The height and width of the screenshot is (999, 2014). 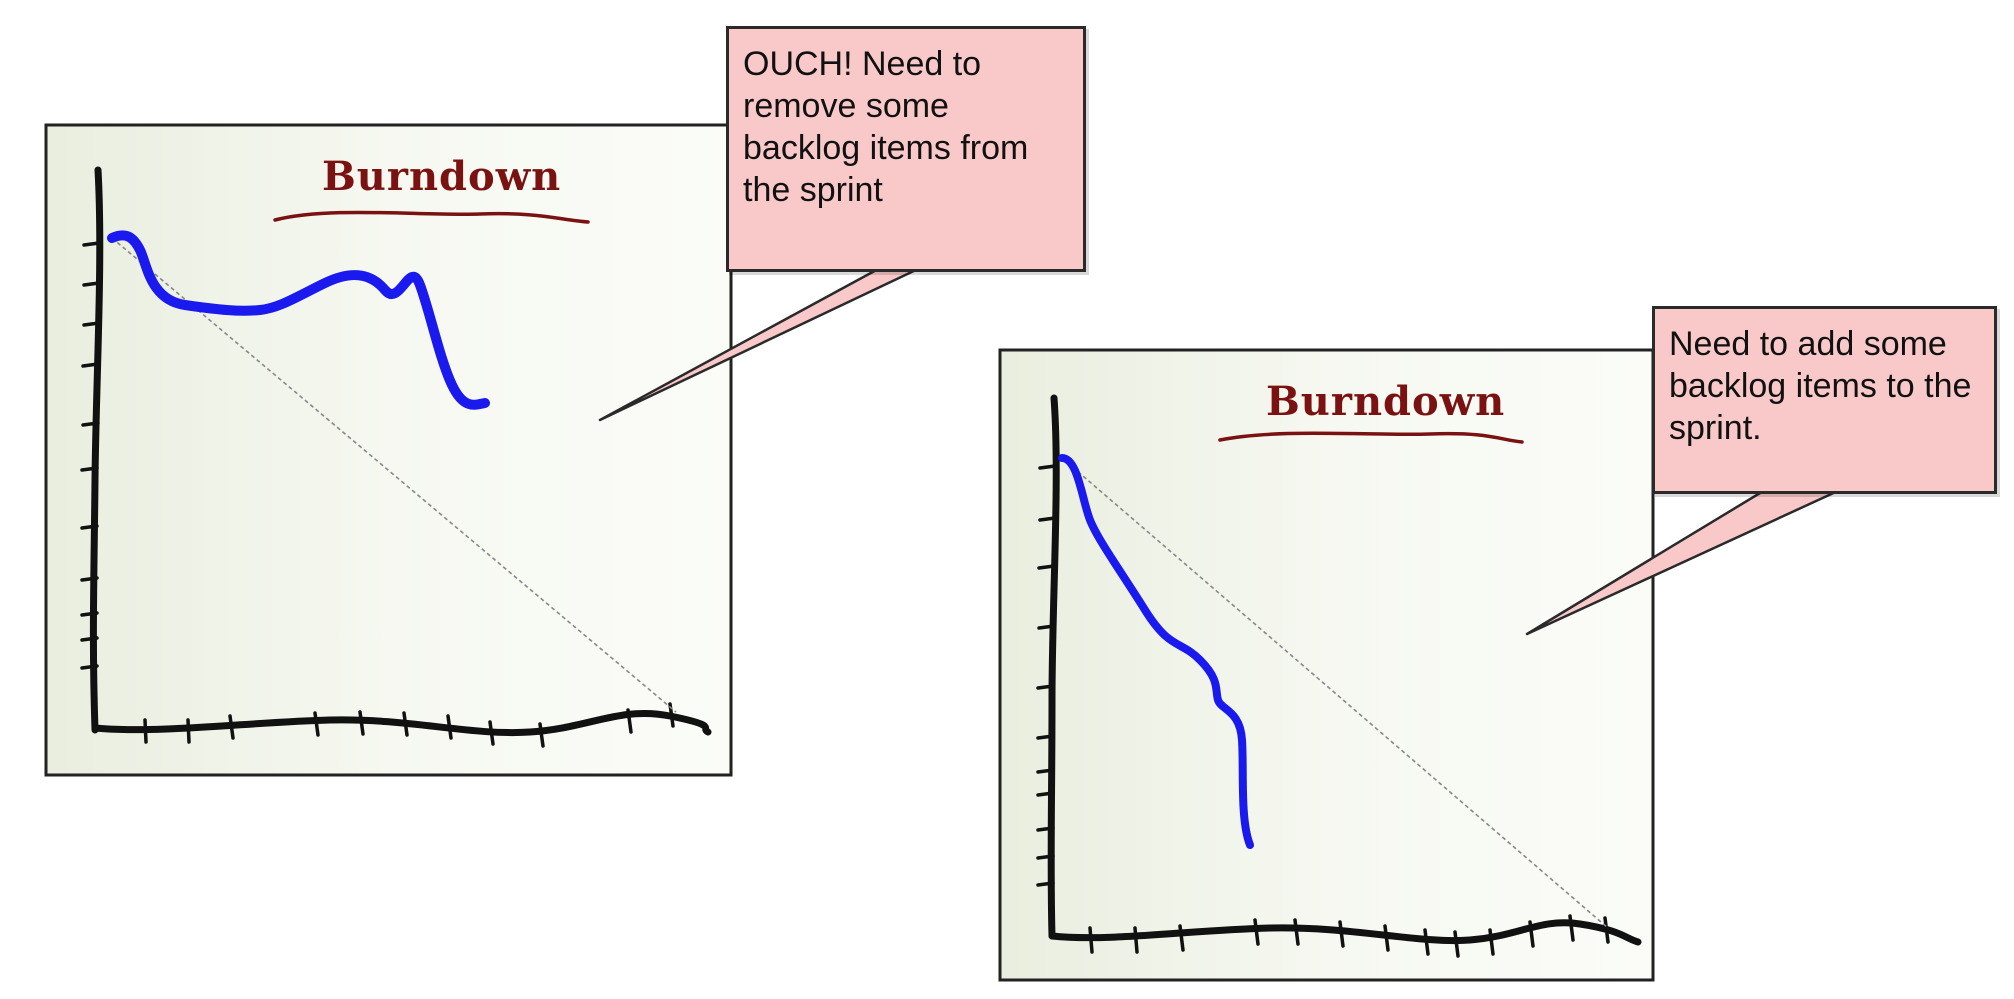 I want to click on panel-left-ideal-line, so click(x=394, y=475).